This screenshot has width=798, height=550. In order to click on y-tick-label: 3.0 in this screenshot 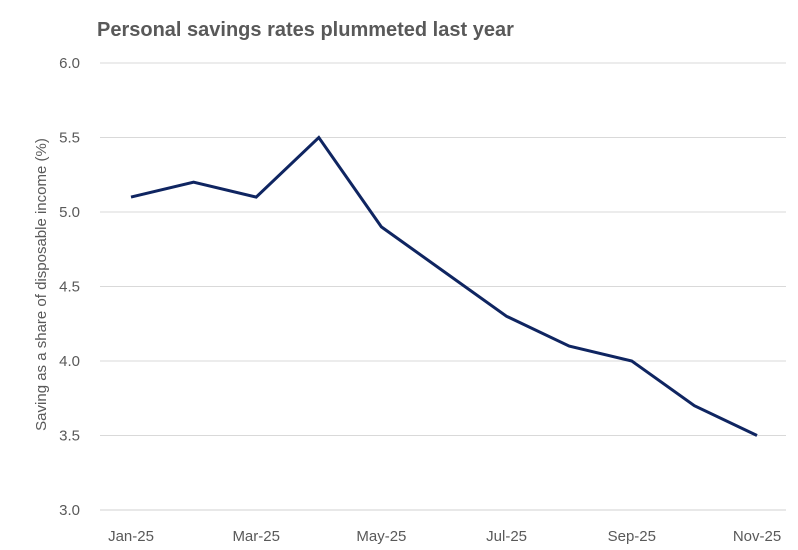, I will do `click(69, 510)`.